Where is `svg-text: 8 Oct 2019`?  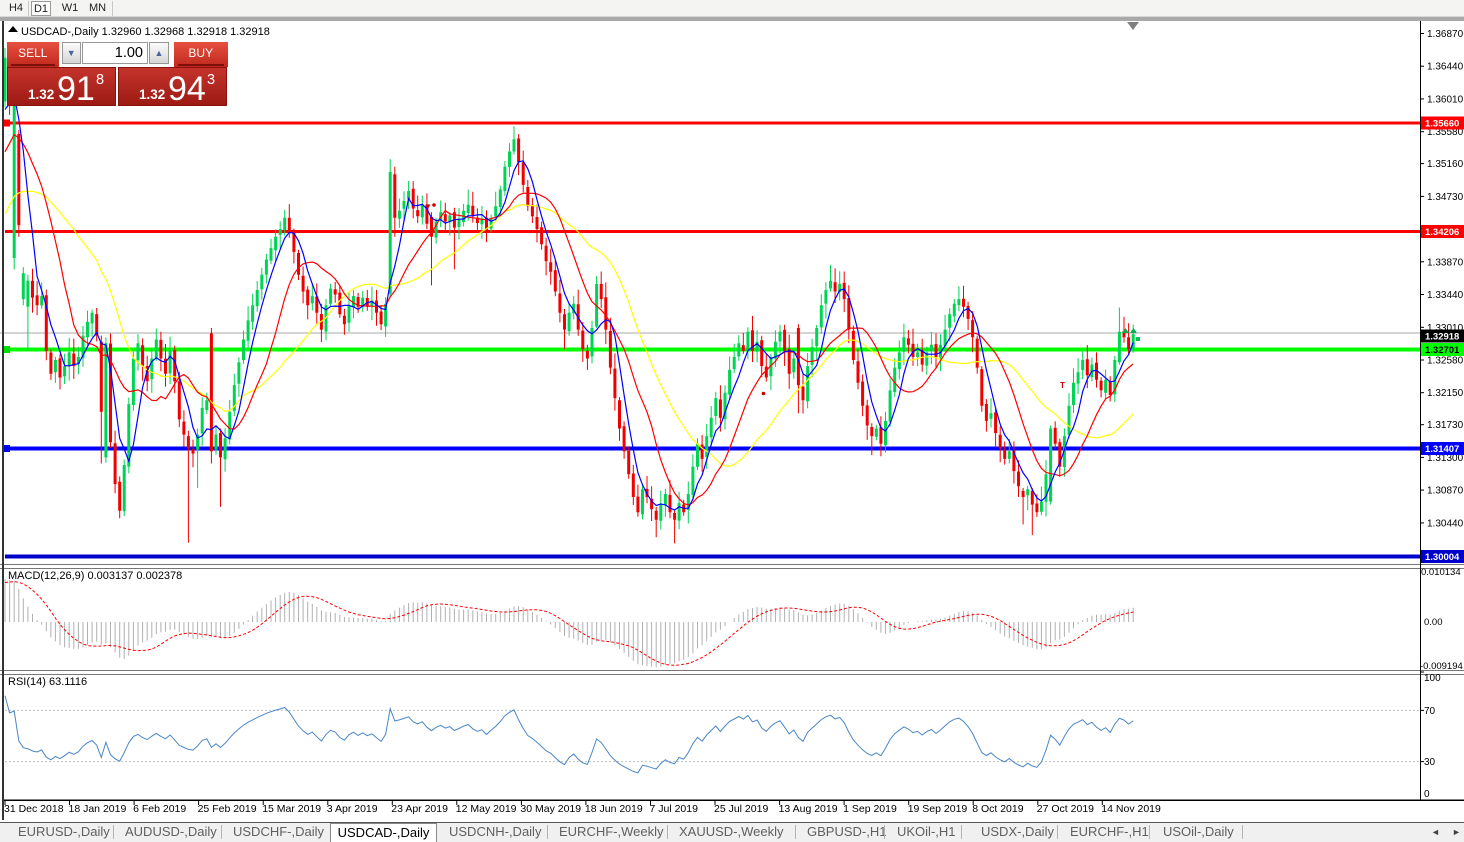 svg-text: 8 Oct 2019 is located at coordinates (998, 809).